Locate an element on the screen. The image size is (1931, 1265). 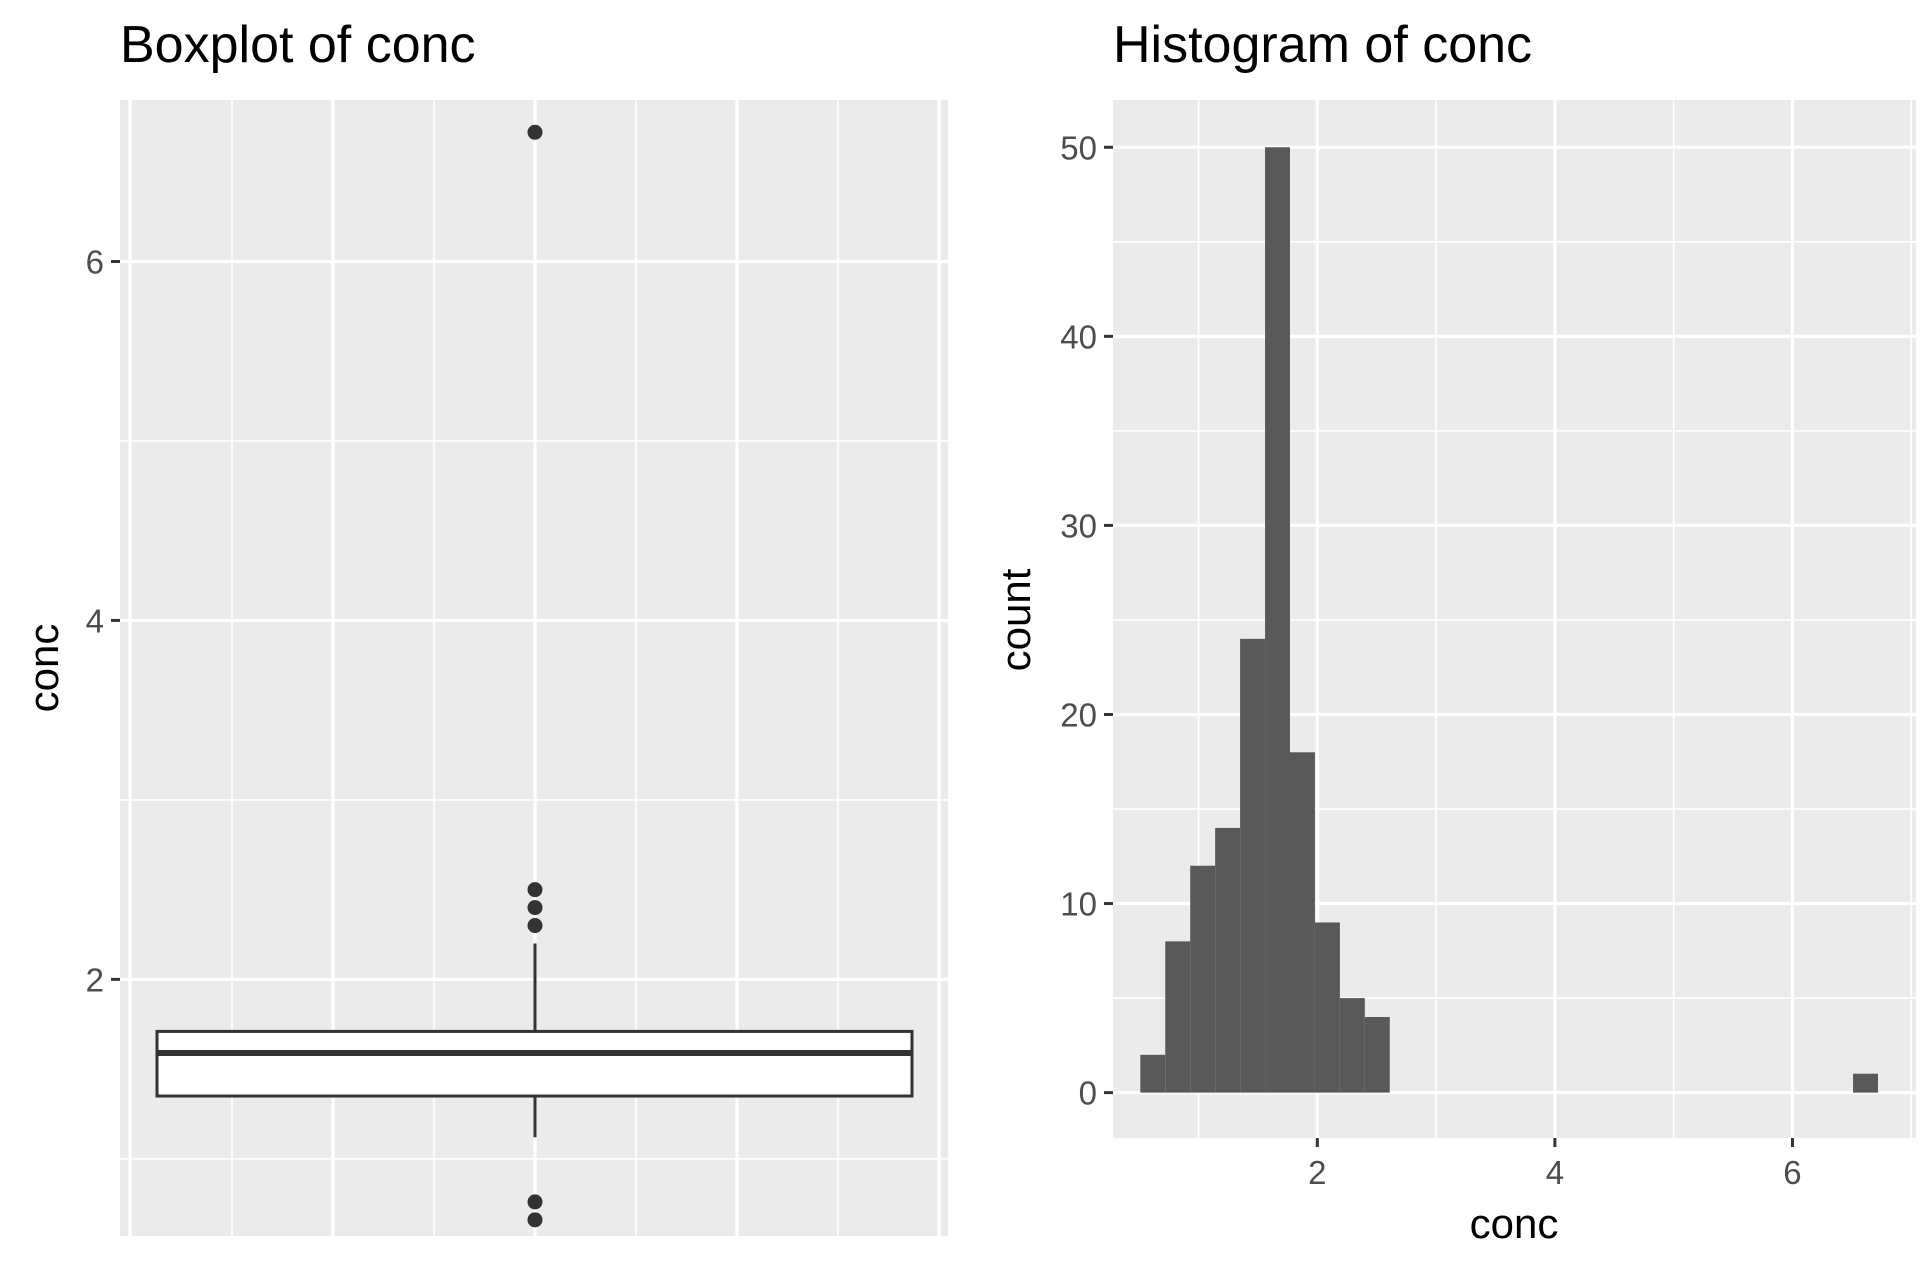
histogram-title: Histogram of conc is located at coordinates (1322, 45).